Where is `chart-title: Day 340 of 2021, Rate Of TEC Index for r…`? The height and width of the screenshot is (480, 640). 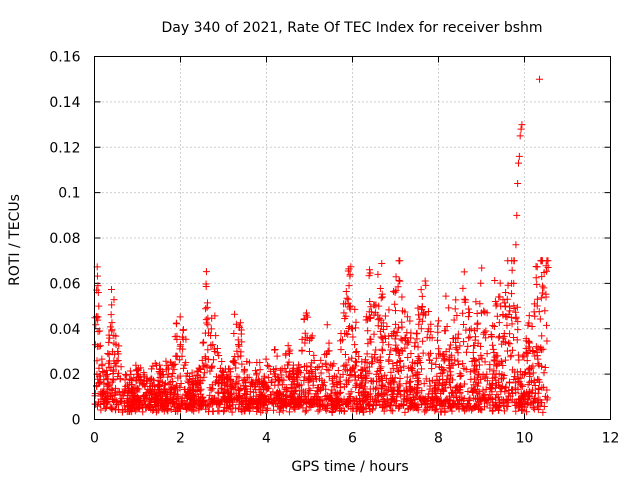
chart-title: Day 340 of 2021, Rate Of TEC Index for r… is located at coordinates (351, 28).